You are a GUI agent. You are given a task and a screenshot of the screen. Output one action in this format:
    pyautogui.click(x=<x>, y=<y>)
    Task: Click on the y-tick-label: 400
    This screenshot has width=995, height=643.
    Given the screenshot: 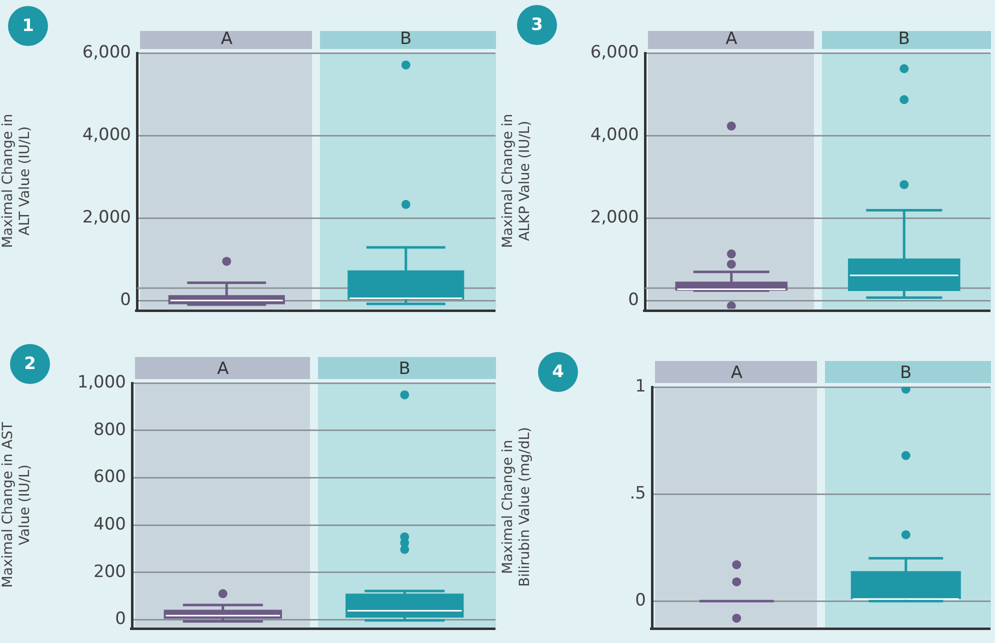 What is the action you would take?
    pyautogui.click(x=110, y=524)
    